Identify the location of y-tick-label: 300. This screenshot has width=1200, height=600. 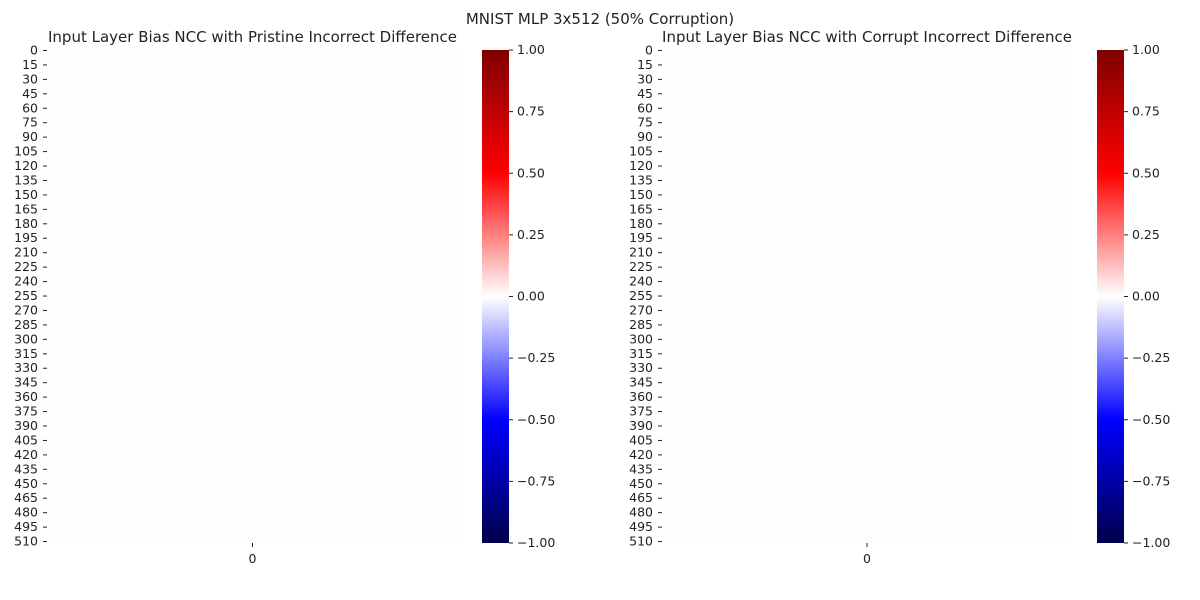
(641, 338).